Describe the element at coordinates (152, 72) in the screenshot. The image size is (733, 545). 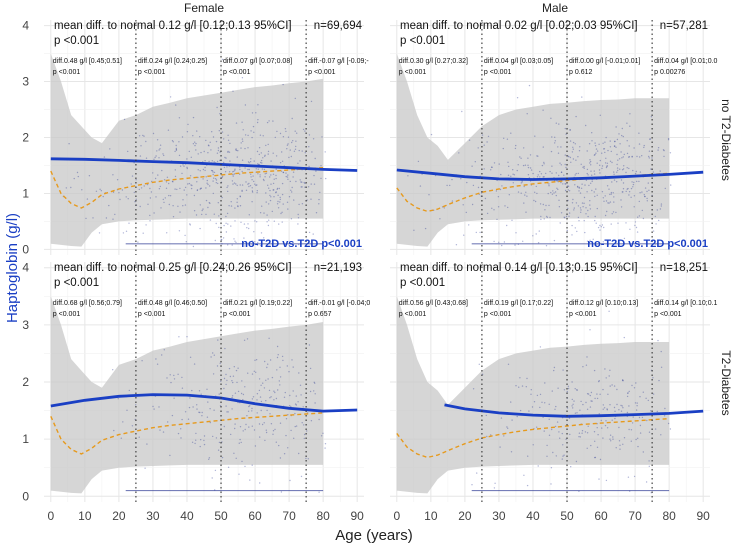
I see `segment-p-value: p <0.001` at that location.